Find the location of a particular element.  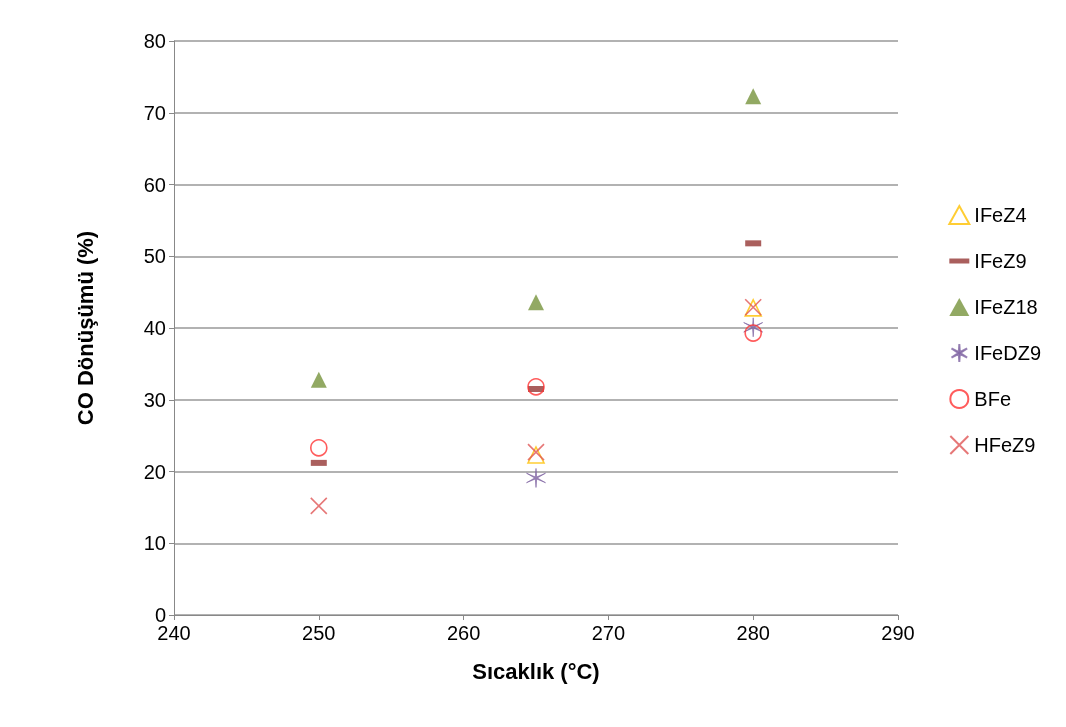

x-tick-label: 270 is located at coordinates (608, 633).